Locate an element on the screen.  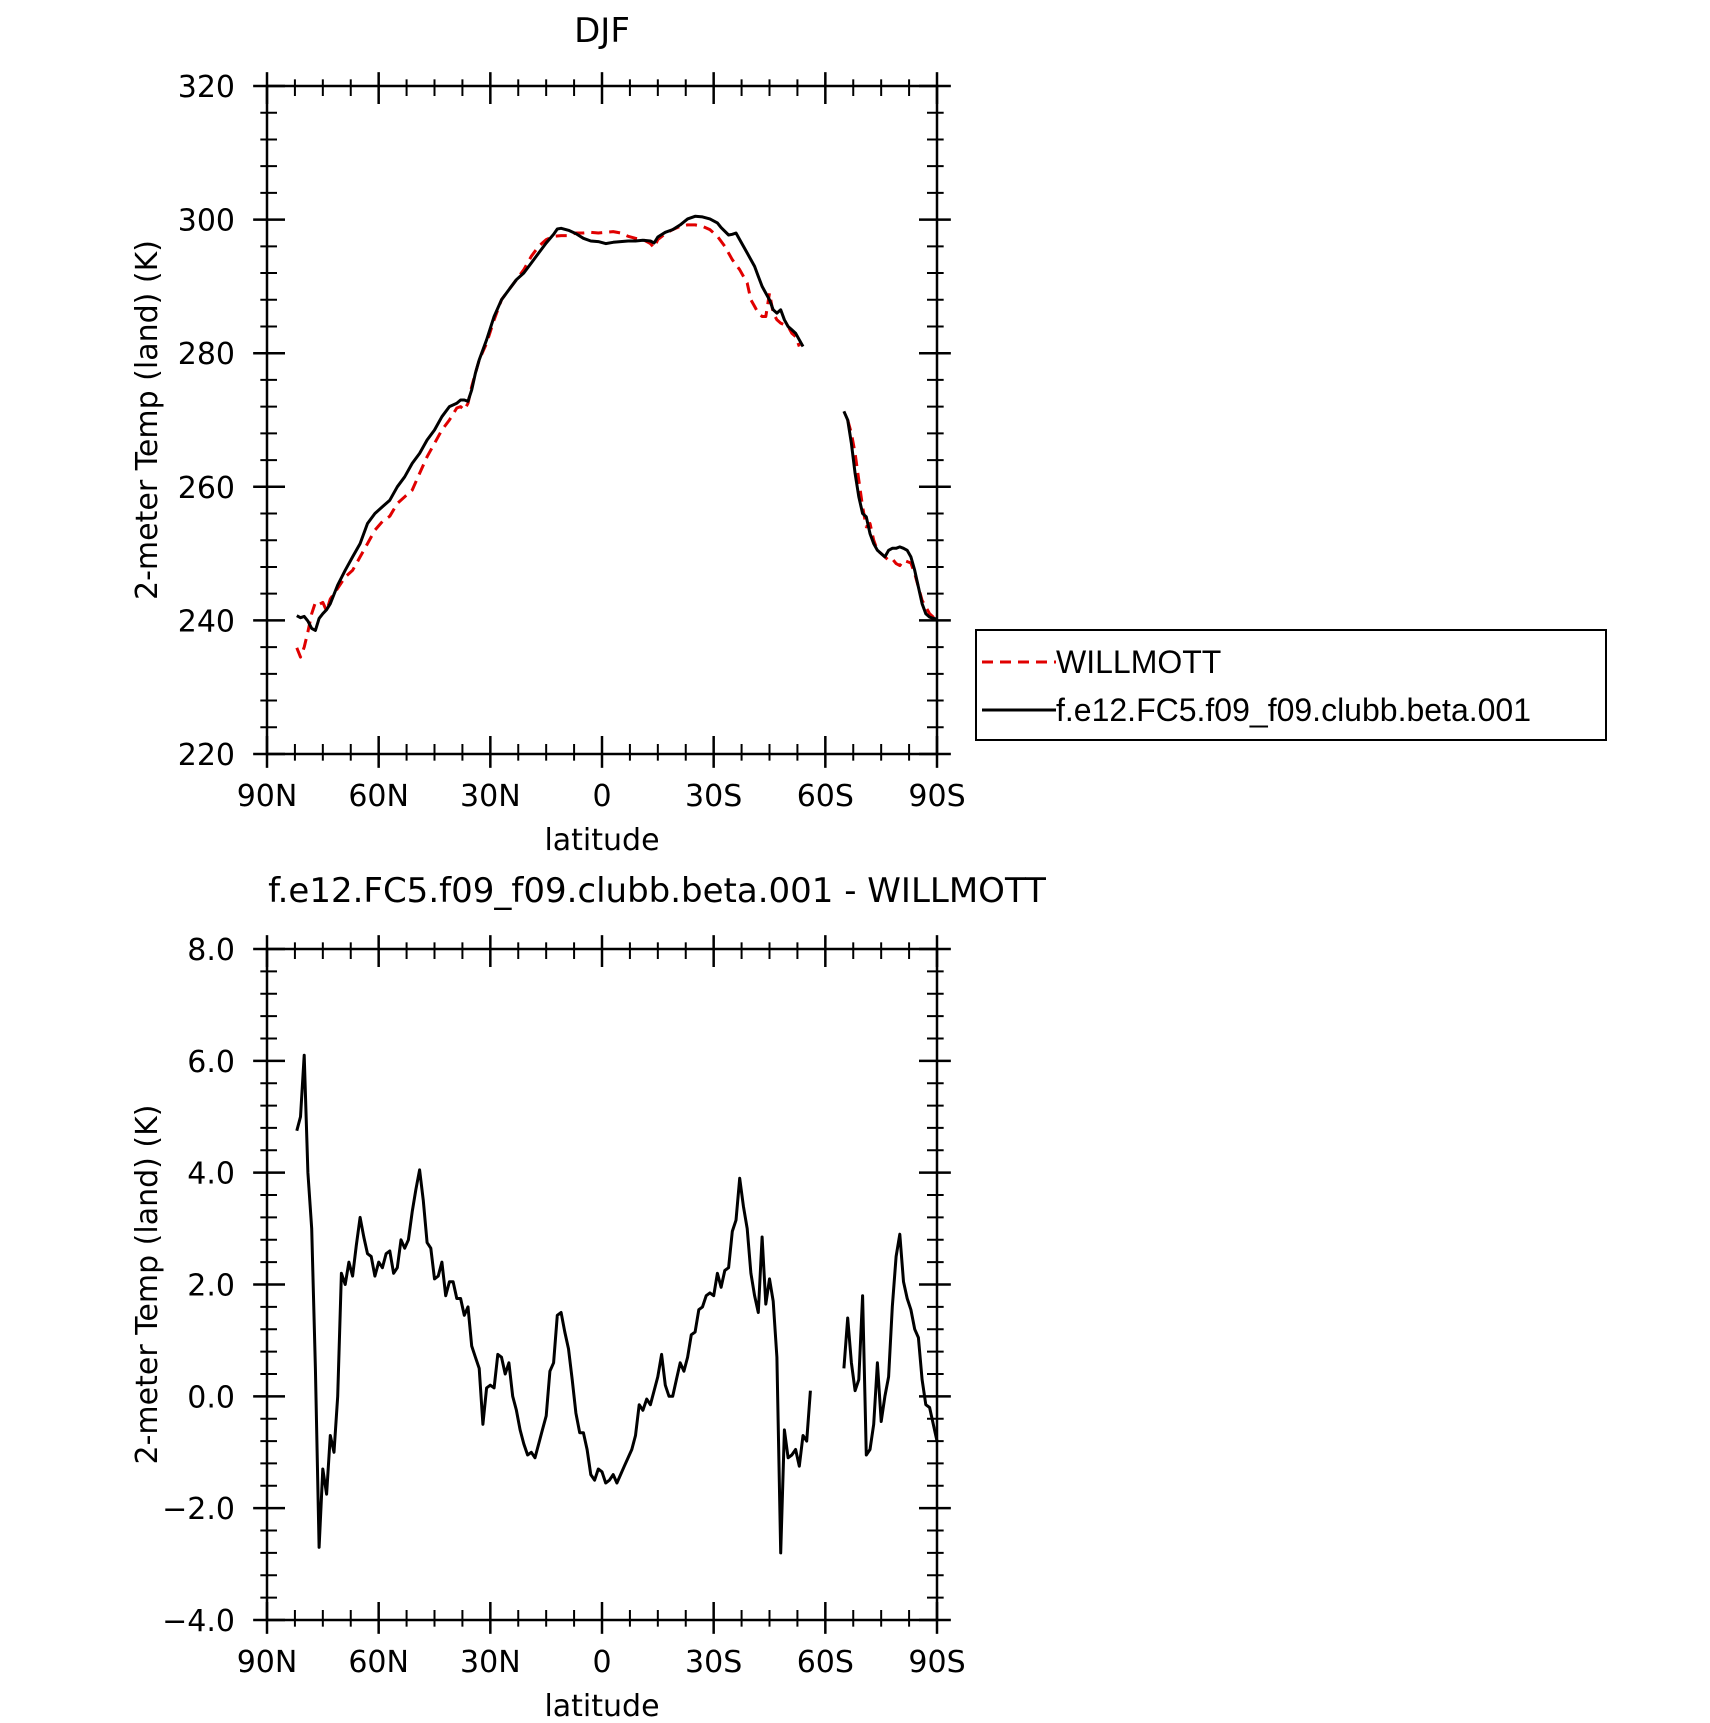
legend: WILLMOTT f.e12.FC5.f09_f09.clubb.beta.001 is located at coordinates (1291, 685).